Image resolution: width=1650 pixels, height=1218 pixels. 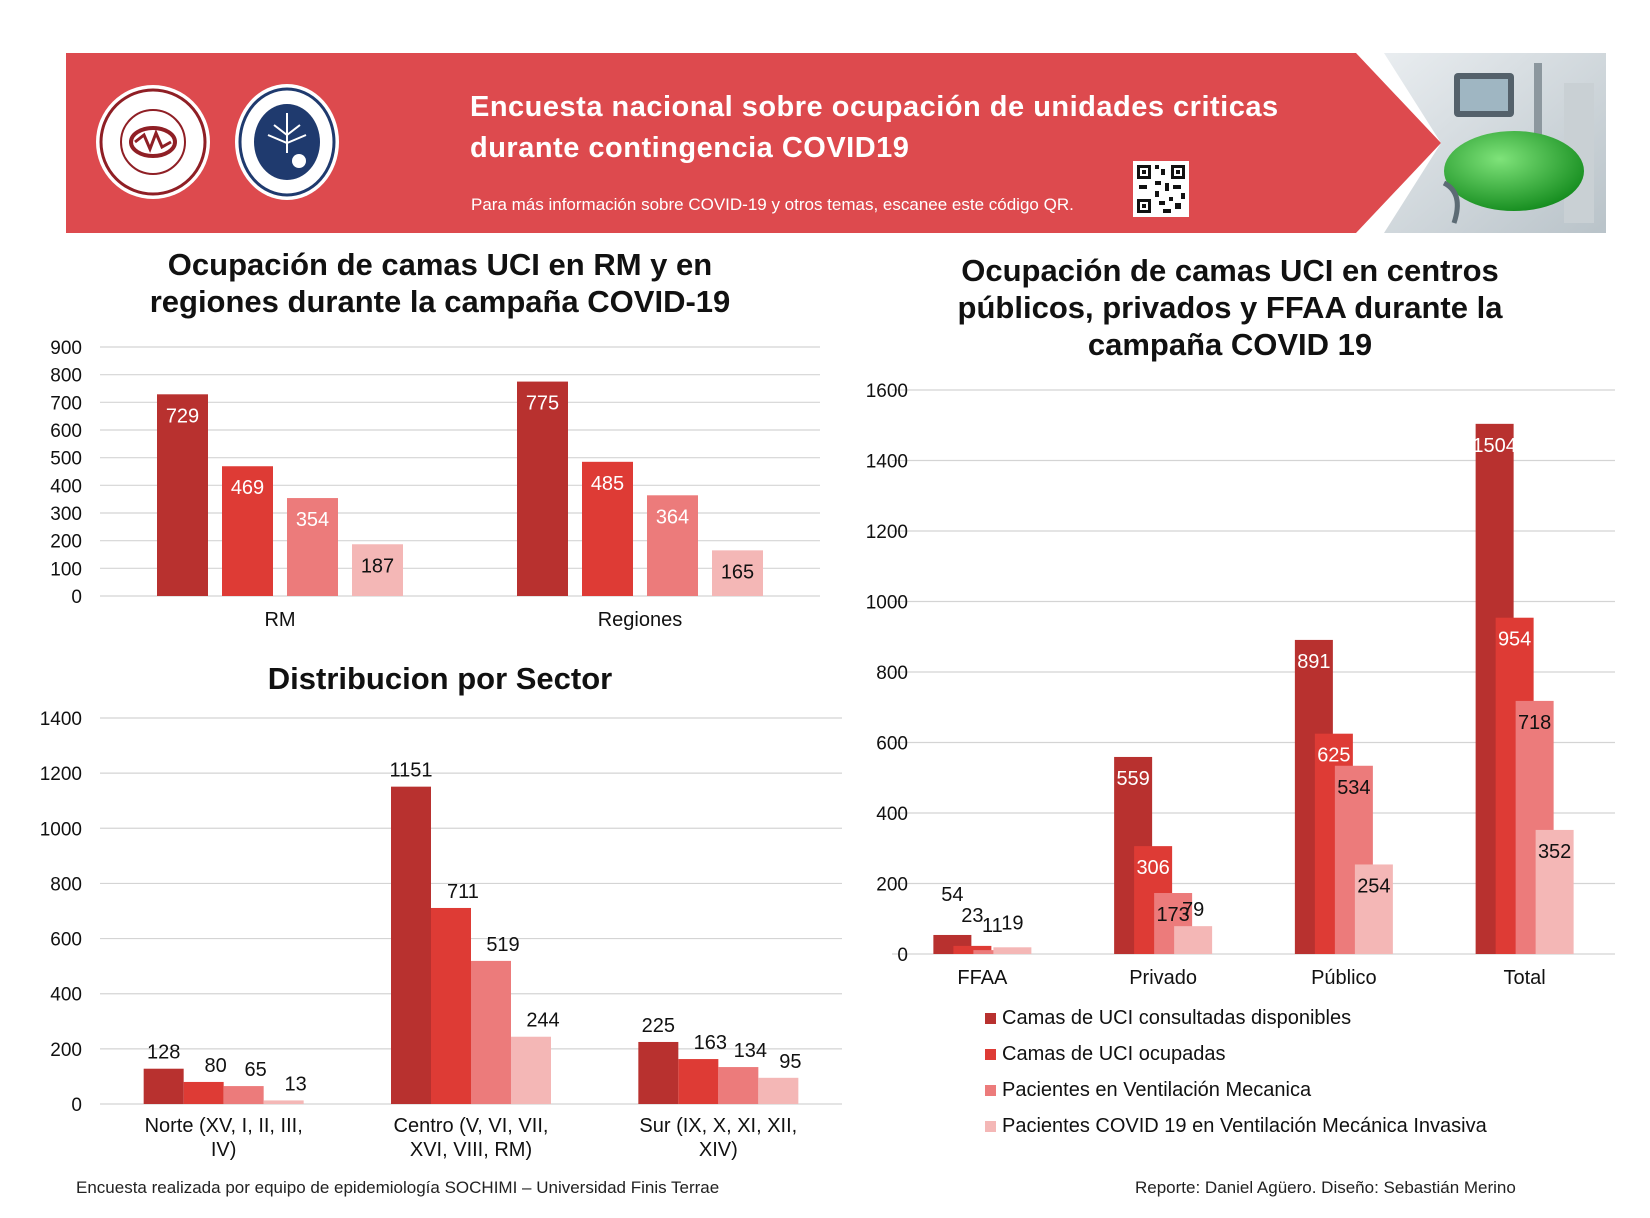 What do you see at coordinates (1353, 788) in the screenshot?
I see `data-label: 534` at bounding box center [1353, 788].